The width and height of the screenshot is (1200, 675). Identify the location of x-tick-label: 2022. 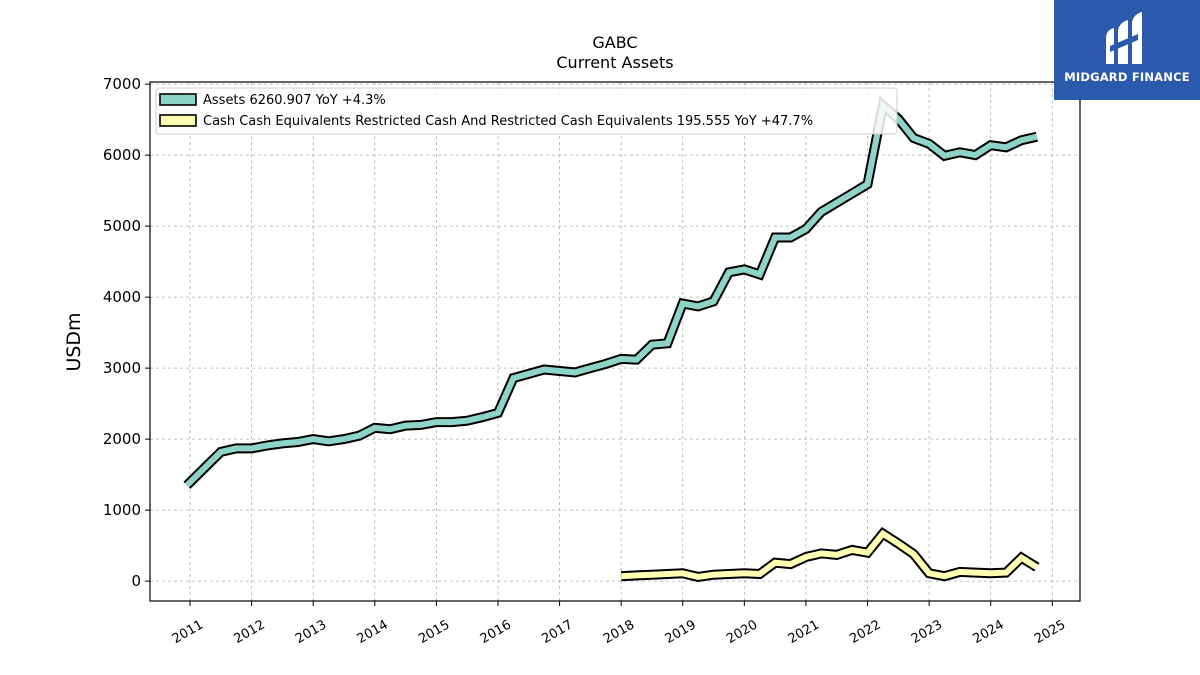
(865, 632).